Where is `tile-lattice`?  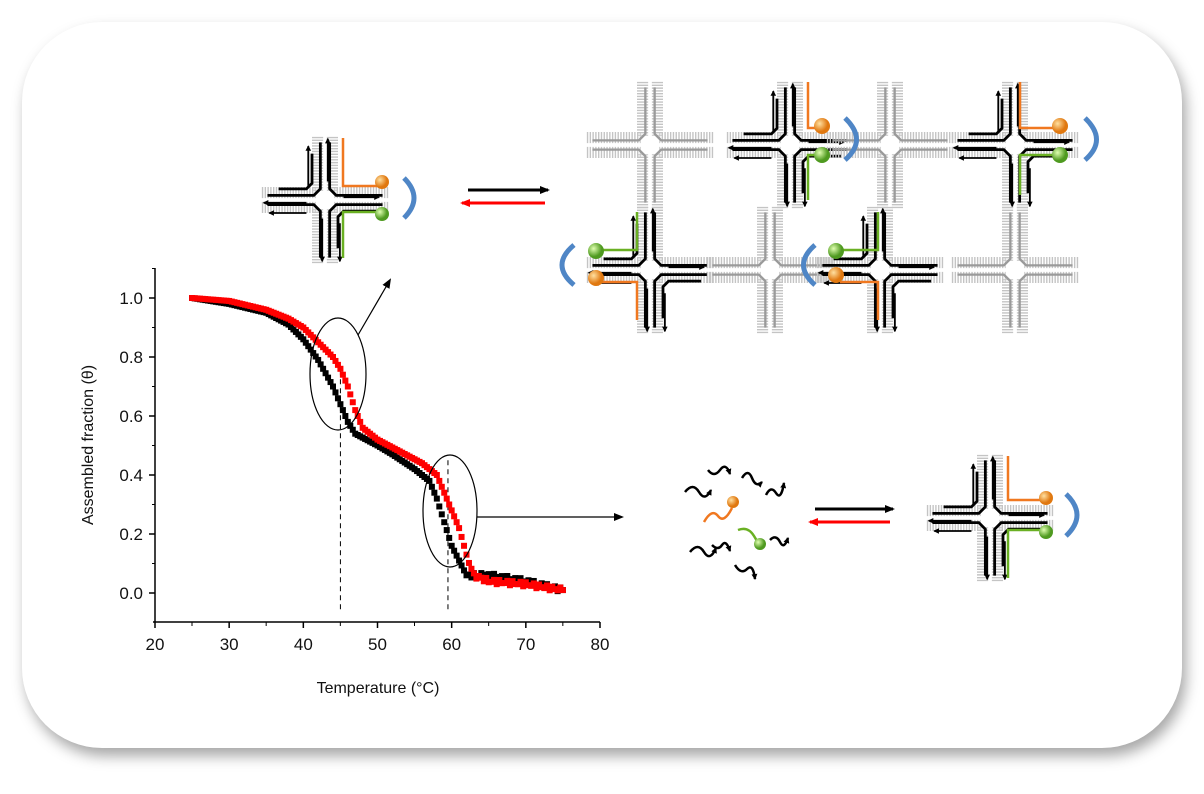 tile-lattice is located at coordinates (829, 207).